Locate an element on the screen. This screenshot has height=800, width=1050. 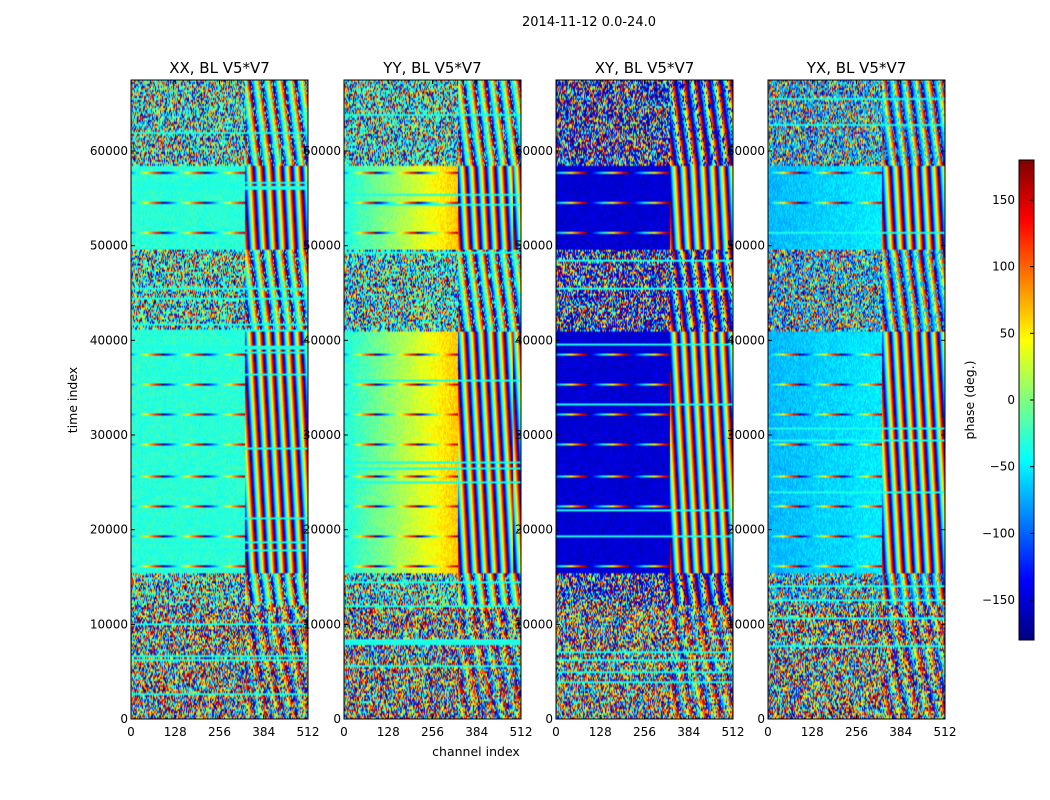
colorbar: 150 100 50 0 −50 −100 −150 is located at coordinates (1008, 400).